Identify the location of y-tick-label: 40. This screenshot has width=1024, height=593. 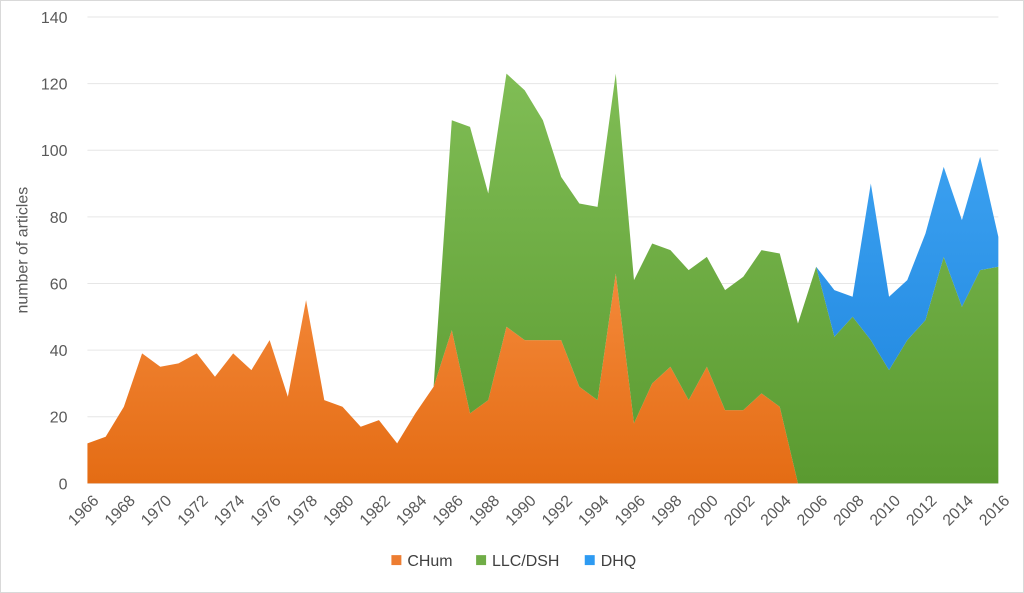
(59, 351).